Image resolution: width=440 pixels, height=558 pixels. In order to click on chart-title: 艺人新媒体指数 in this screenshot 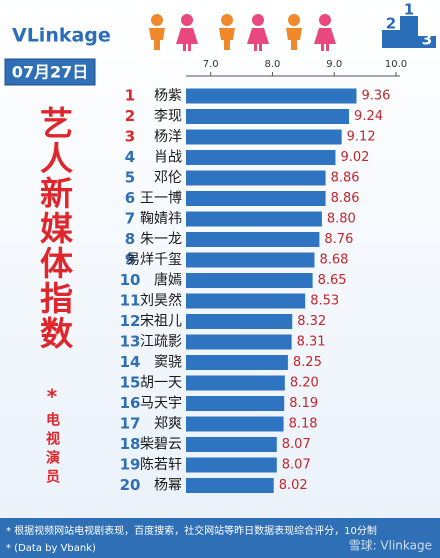, I will do `click(54, 228)`.